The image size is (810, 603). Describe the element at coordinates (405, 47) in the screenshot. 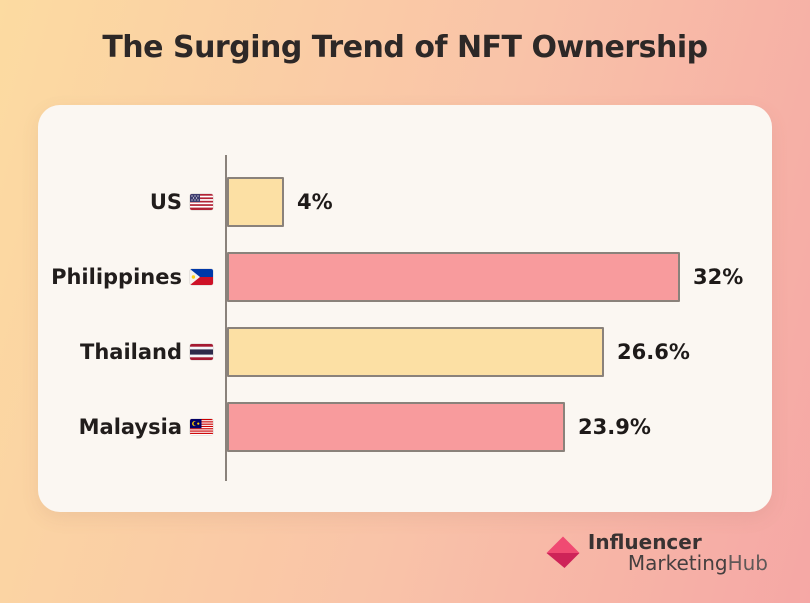

I see `page-title: The Surging Trend of NFT Ownership` at that location.